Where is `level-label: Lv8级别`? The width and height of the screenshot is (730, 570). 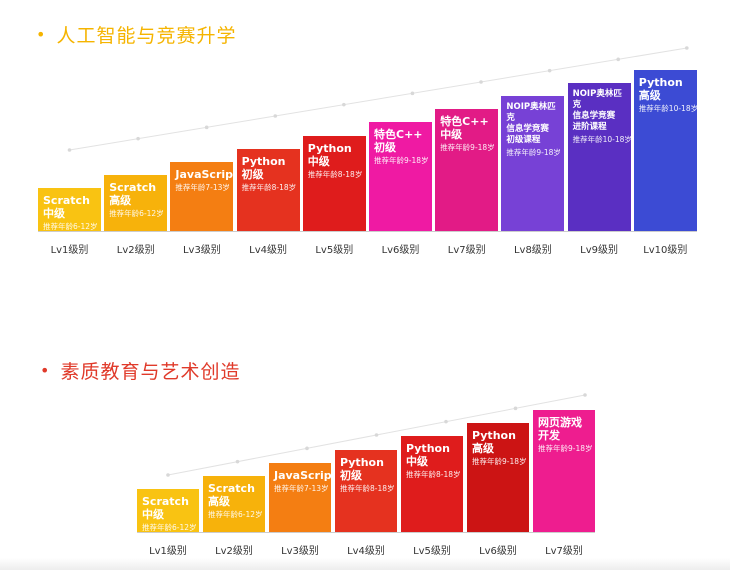 level-label: Lv8级别 is located at coordinates (532, 250).